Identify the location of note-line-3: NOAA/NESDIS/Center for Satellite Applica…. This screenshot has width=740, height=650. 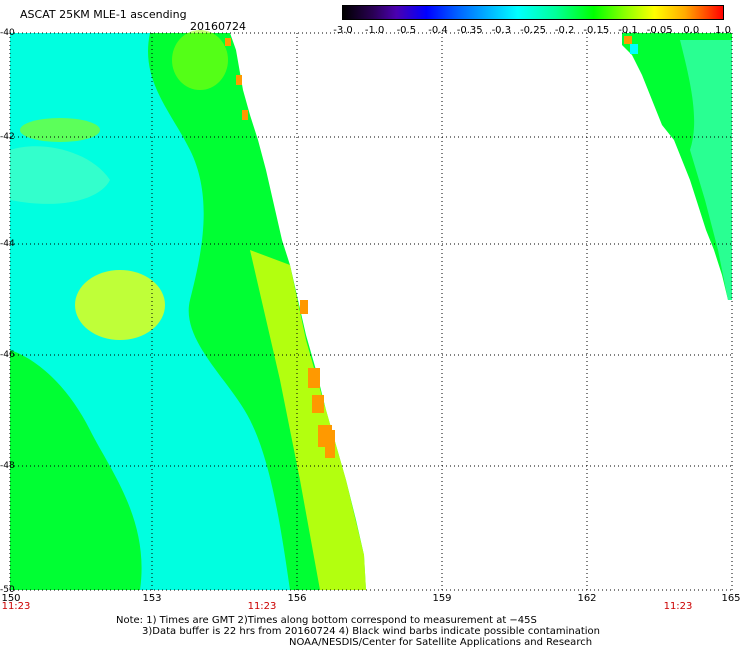
(441, 642).